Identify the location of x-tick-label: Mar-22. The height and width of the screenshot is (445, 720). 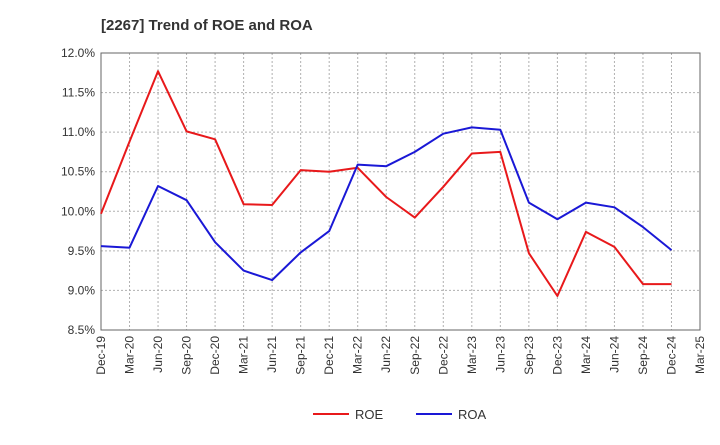
(358, 355).